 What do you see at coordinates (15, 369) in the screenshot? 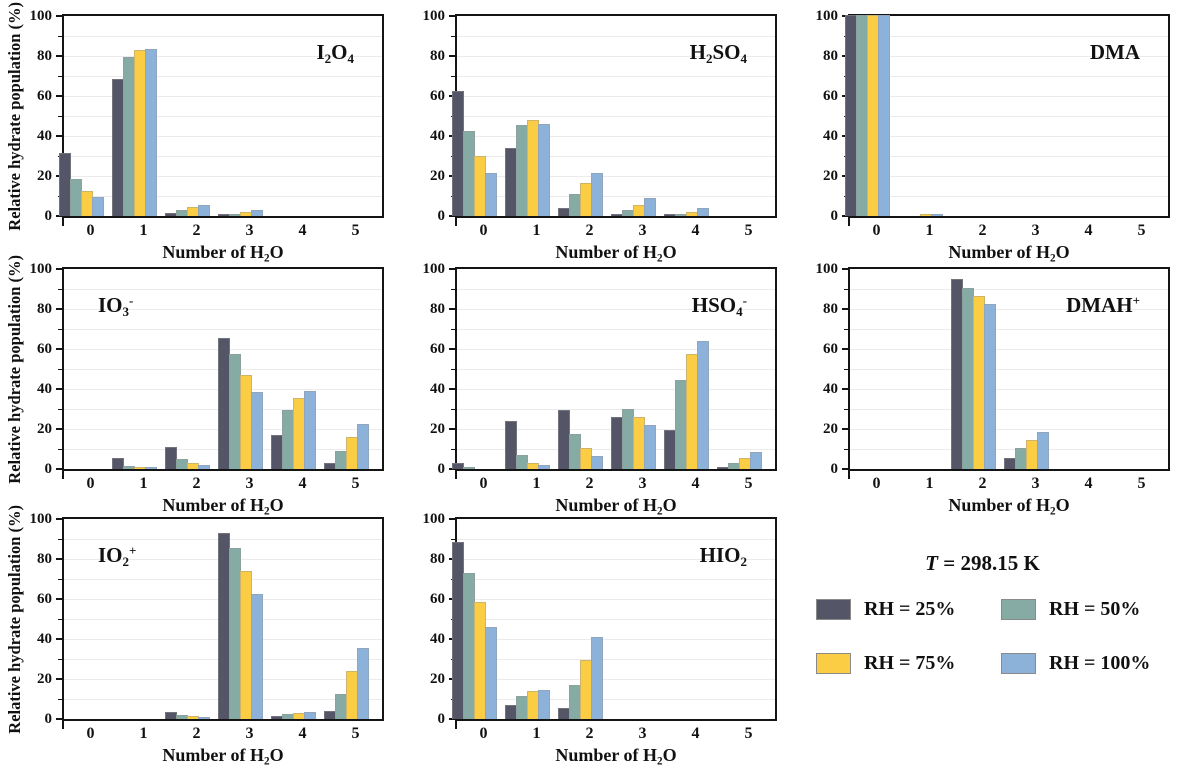
I see `y-axis-title: Relative hydrate population (%)` at bounding box center [15, 369].